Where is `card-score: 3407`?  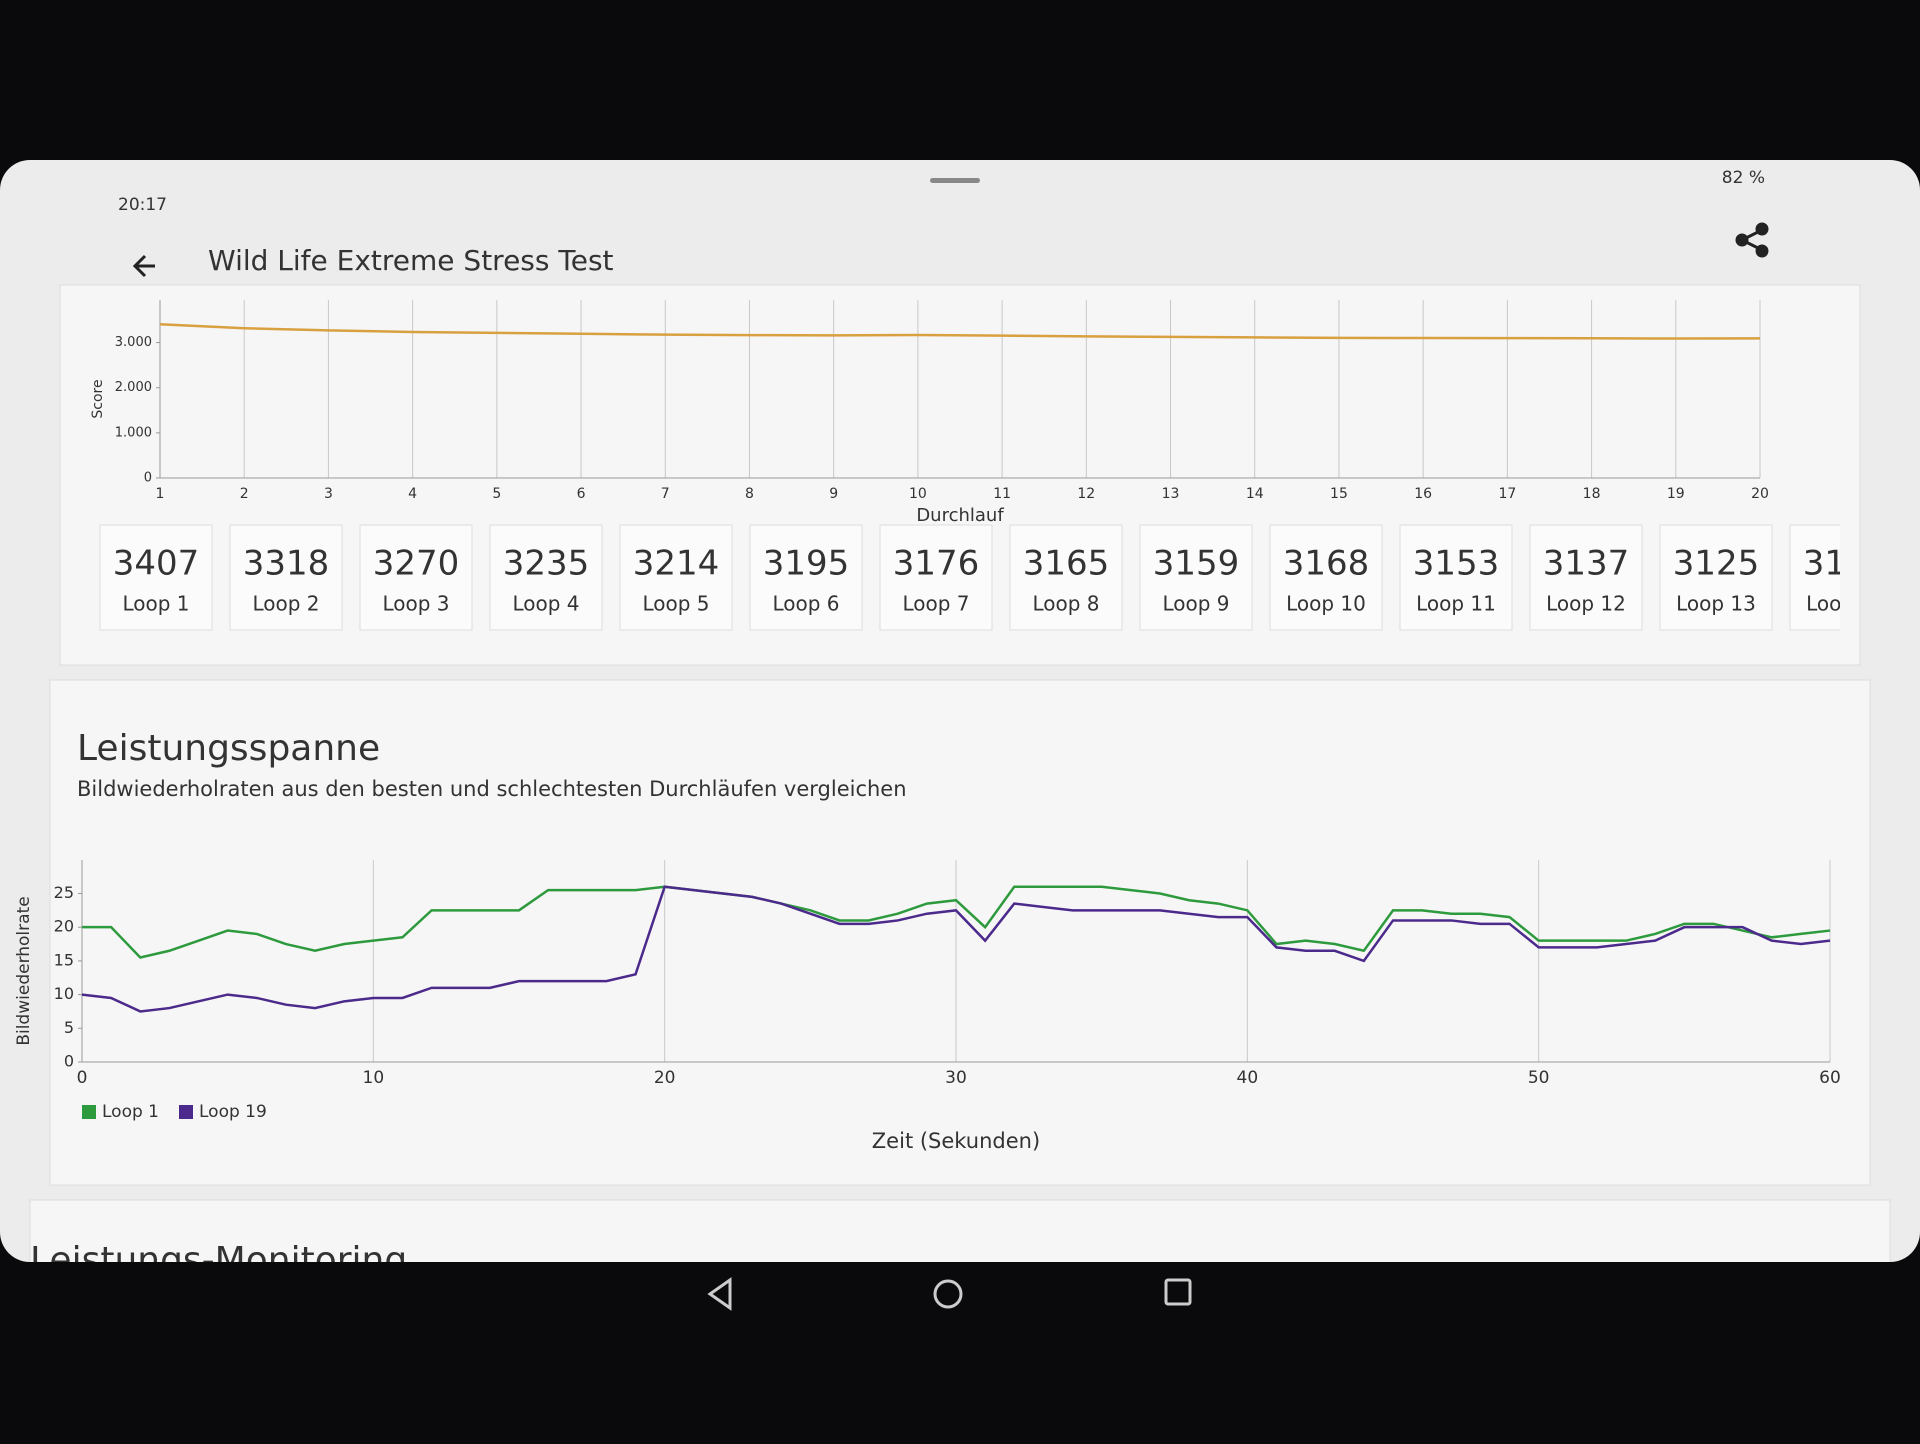 card-score: 3407 is located at coordinates (156, 564).